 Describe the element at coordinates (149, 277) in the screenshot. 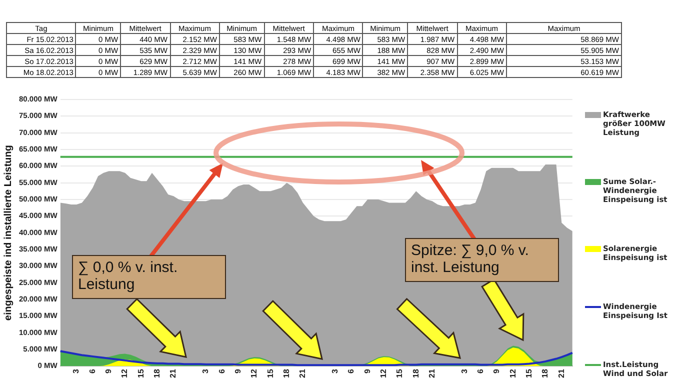

I see `callout-box: ∑ 0,0 % v. inst. Leistung` at that location.